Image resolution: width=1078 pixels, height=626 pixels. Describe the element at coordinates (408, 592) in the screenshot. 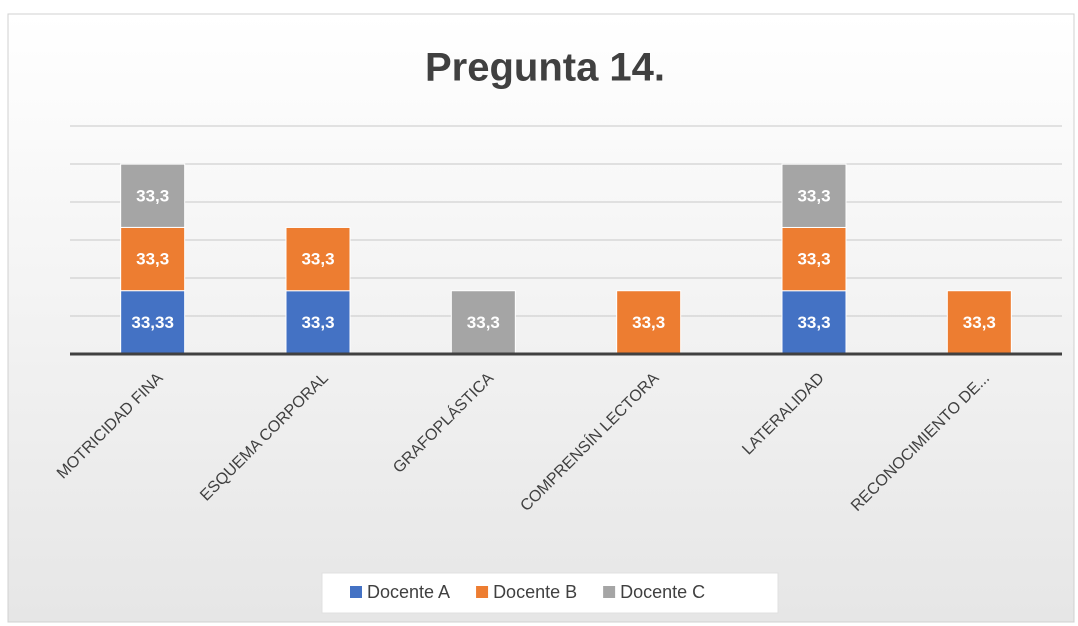

I see `legend-label: Docente A` at that location.